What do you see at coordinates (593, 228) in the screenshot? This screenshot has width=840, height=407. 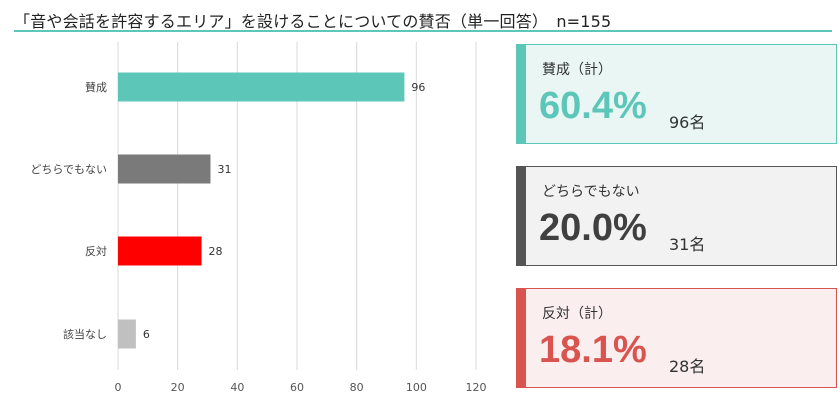 I see `card-percent: 20.0%` at bounding box center [593, 228].